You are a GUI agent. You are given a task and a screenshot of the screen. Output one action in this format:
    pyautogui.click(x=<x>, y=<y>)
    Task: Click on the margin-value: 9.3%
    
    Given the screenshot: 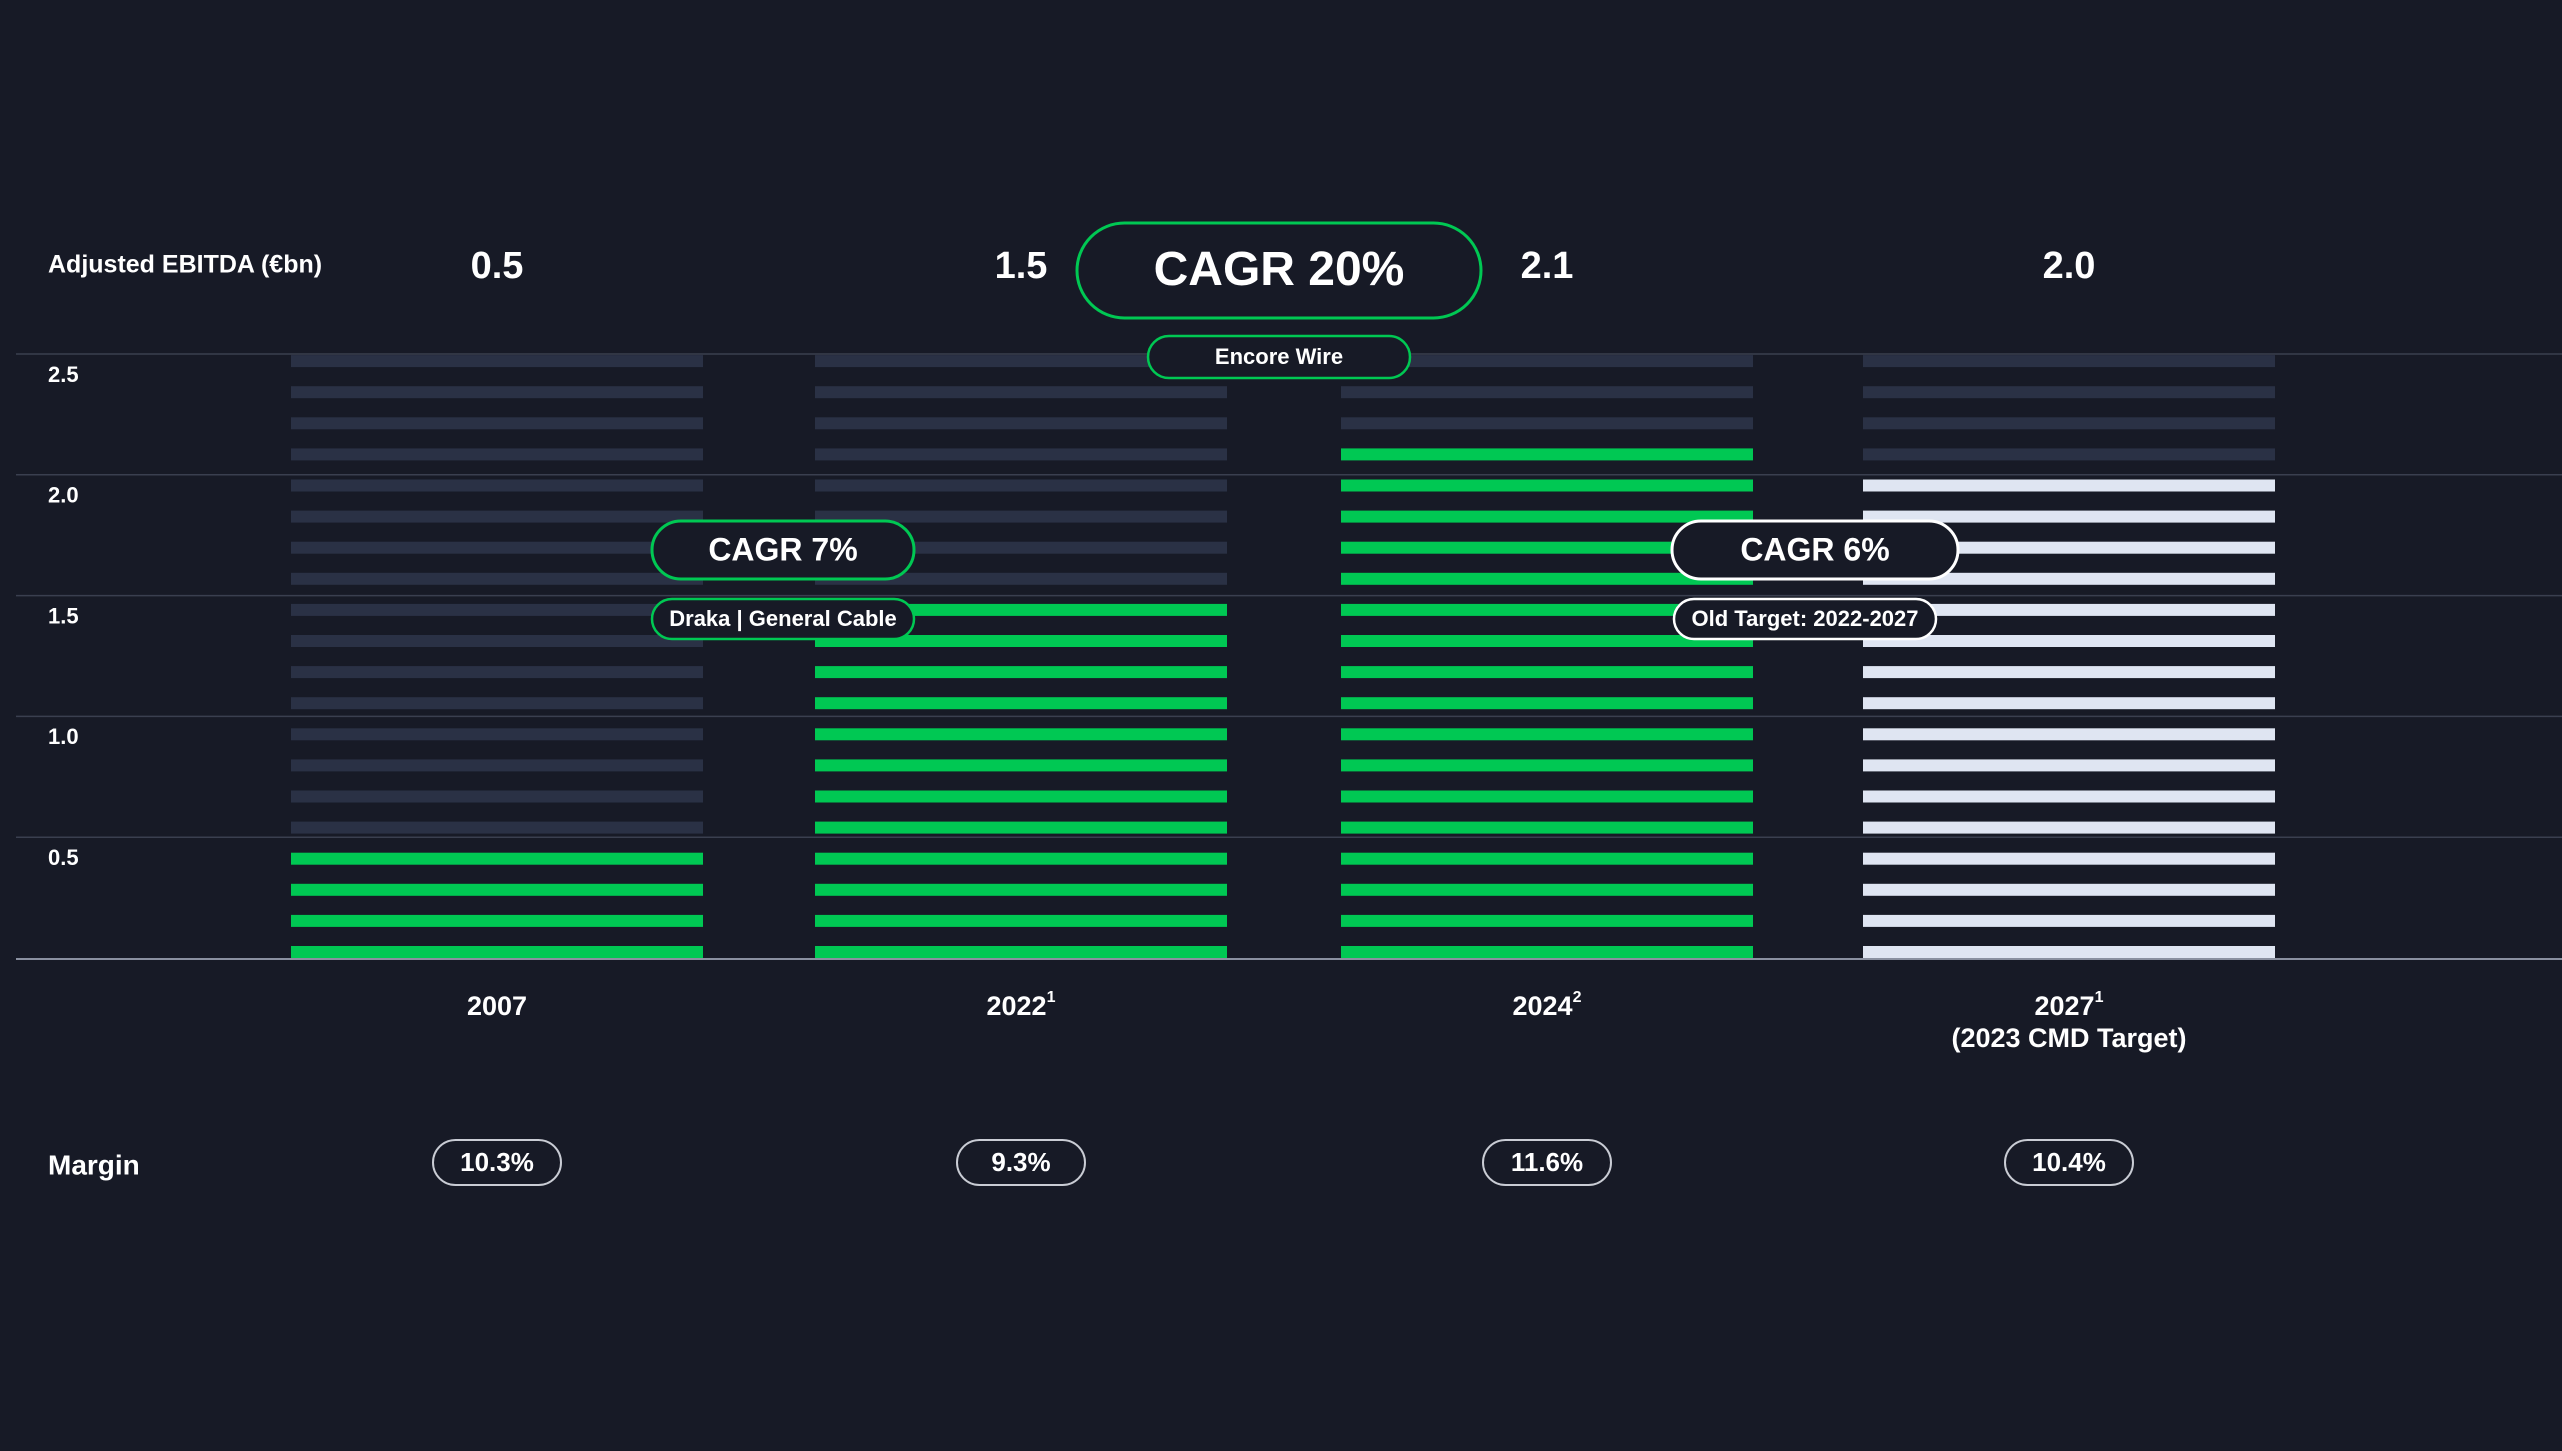 What is the action you would take?
    pyautogui.click(x=1020, y=1162)
    